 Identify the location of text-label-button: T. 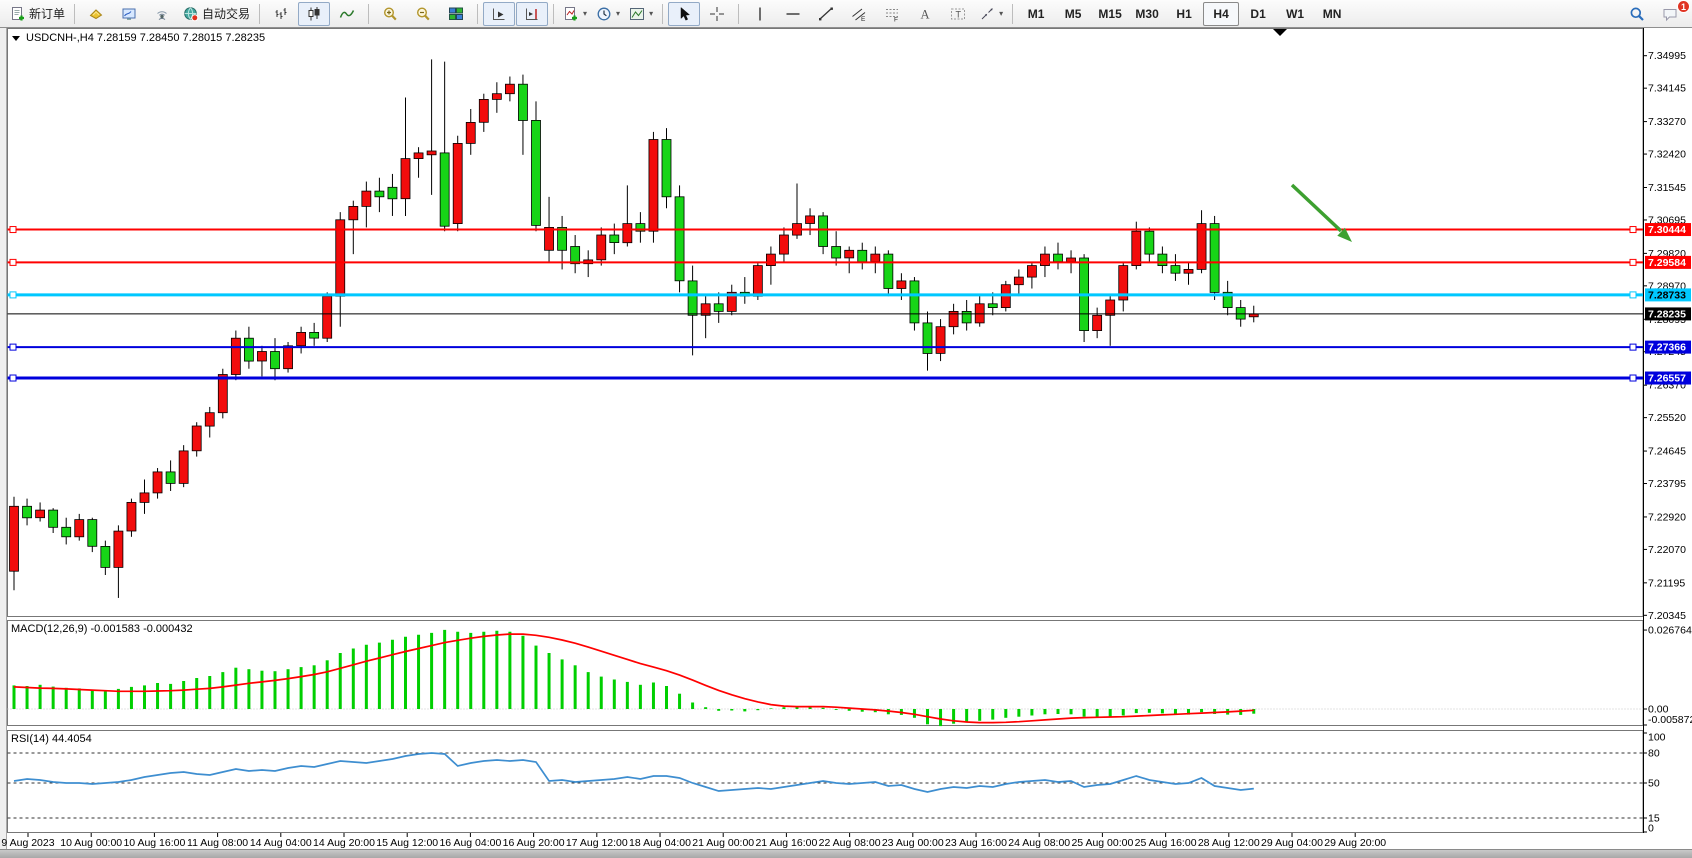
(958, 14).